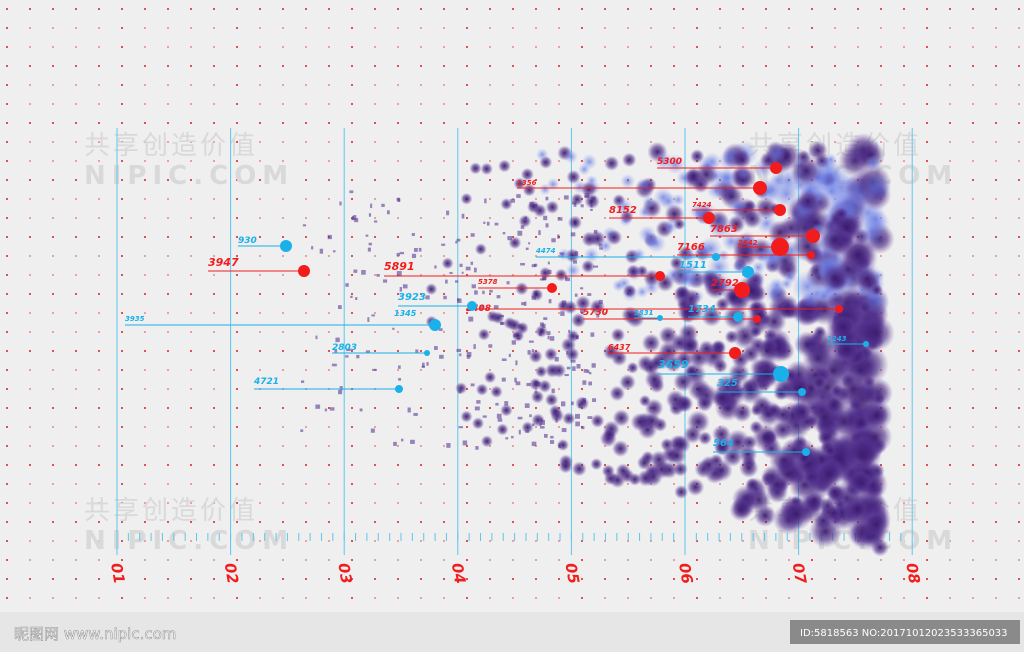  I want to click on callout-label: 5730, so click(595, 313).